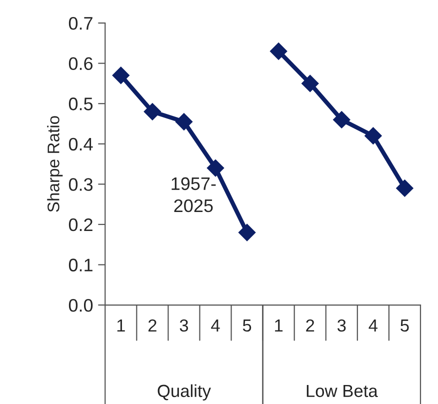  I want to click on y-tick-label: 0.0, so click(80, 305).